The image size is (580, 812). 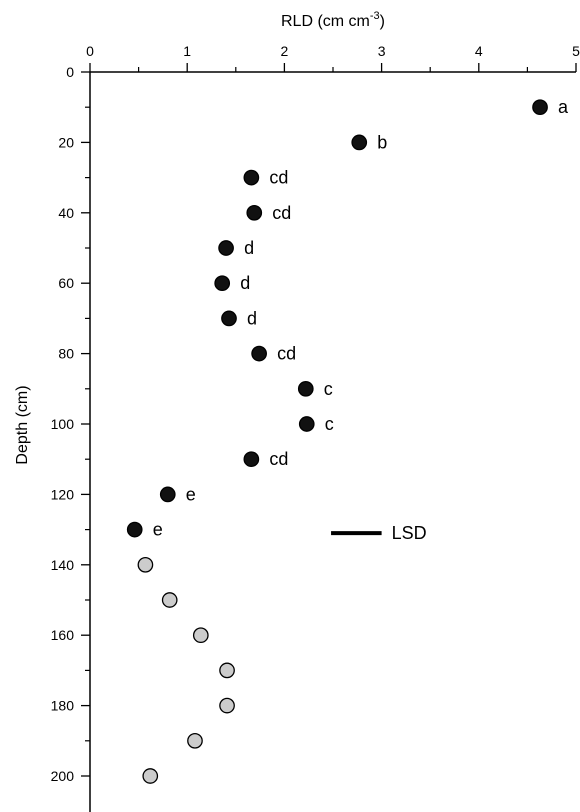 What do you see at coordinates (70, 72) in the screenshot?
I see `y-tick-label: 0` at bounding box center [70, 72].